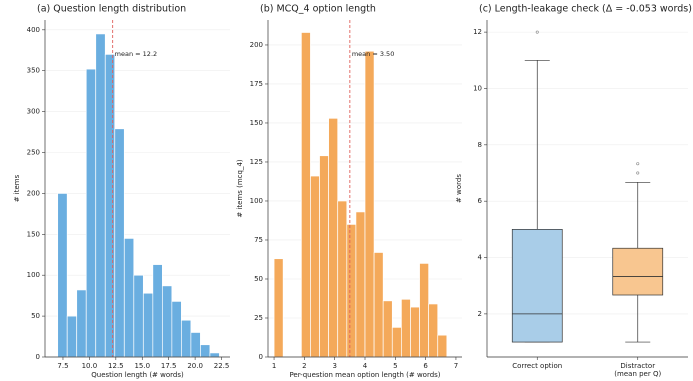 This screenshot has width=693, height=381. Describe the element at coordinates (33, 71) in the screenshot. I see `y-tick-label: 350` at that location.